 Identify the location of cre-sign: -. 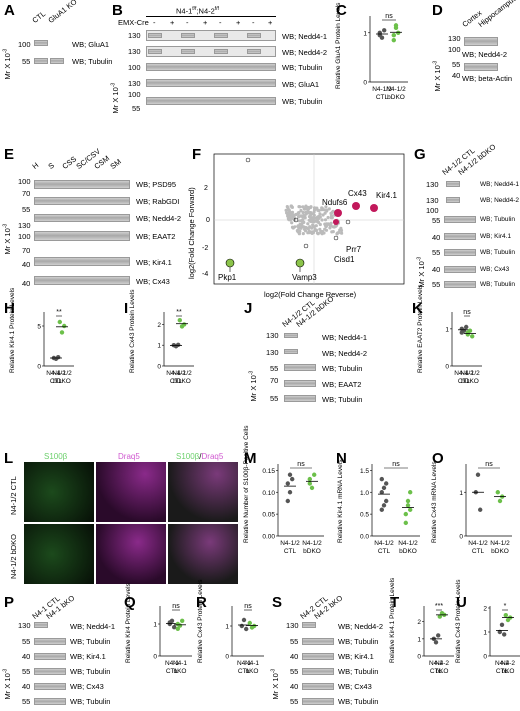
(253, 22).